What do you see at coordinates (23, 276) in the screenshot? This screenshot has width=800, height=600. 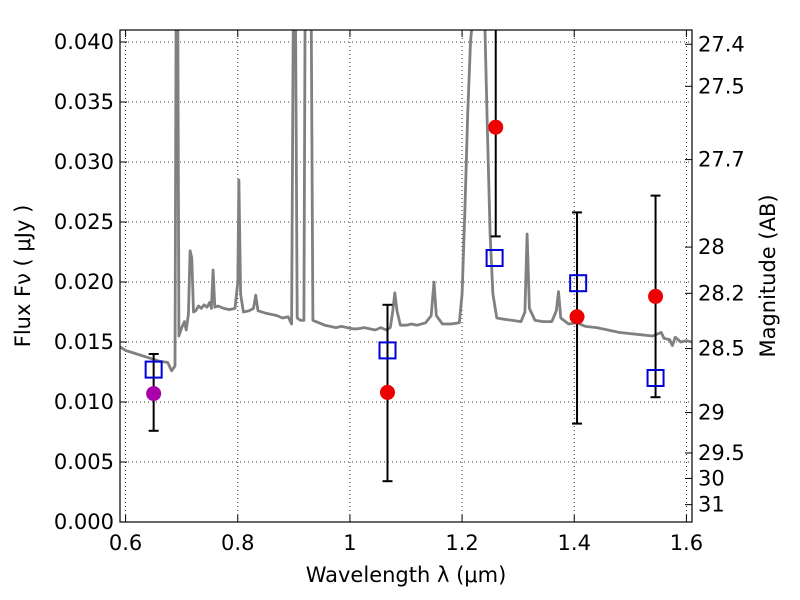 I see `y-axis-label: Flux Fν ( μJy )` at bounding box center [23, 276].